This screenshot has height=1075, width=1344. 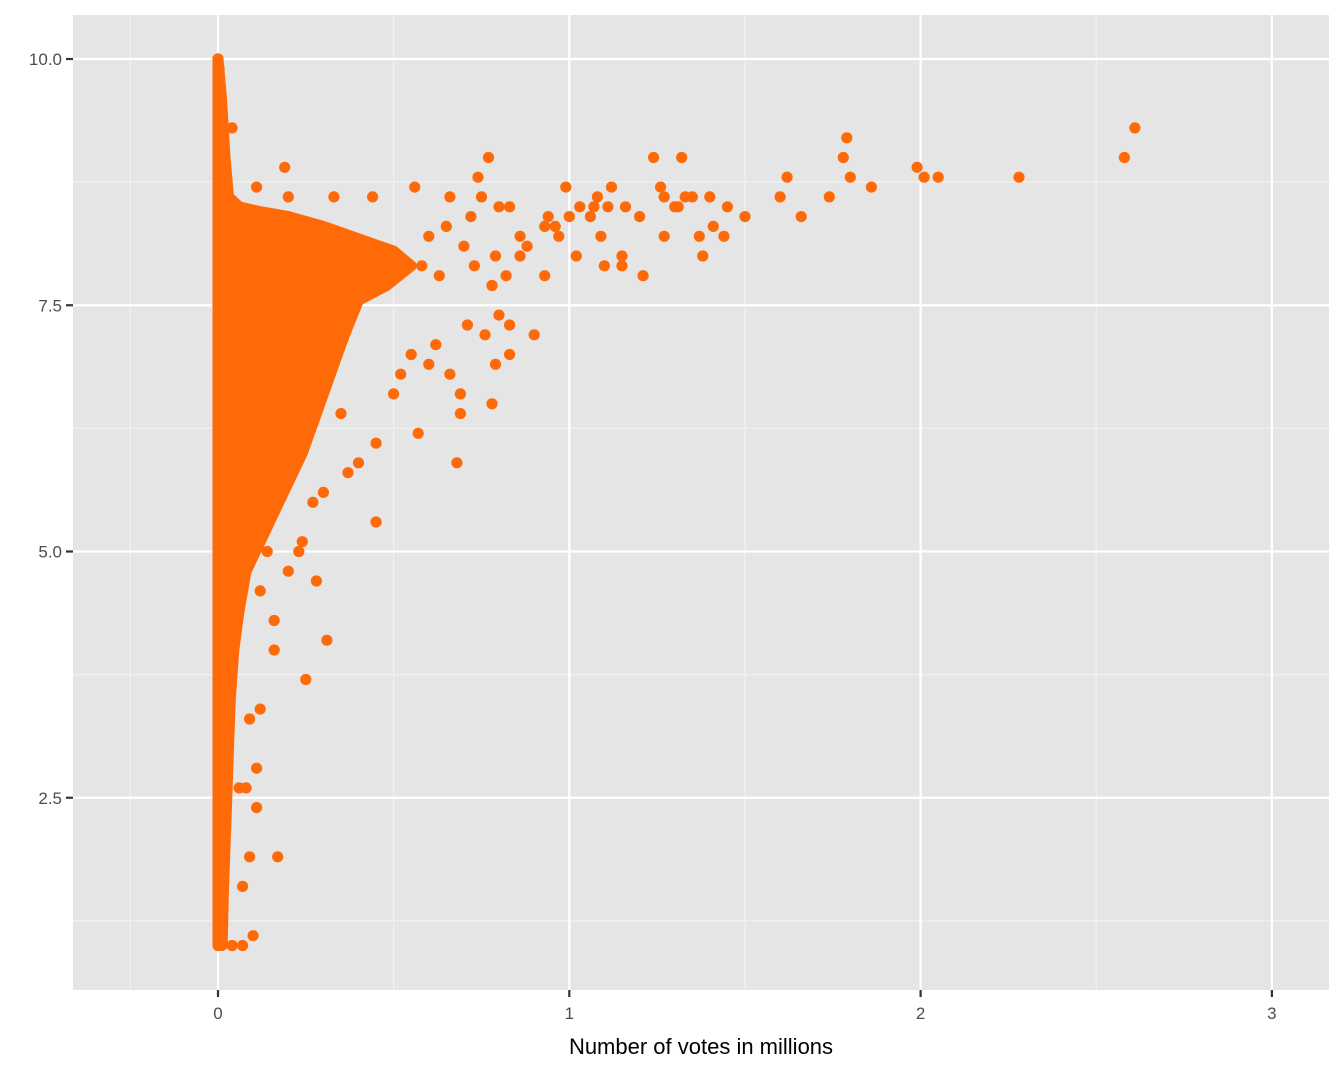 What do you see at coordinates (745, 1006) in the screenshot?
I see `x-axis: 0 1 2 3` at bounding box center [745, 1006].